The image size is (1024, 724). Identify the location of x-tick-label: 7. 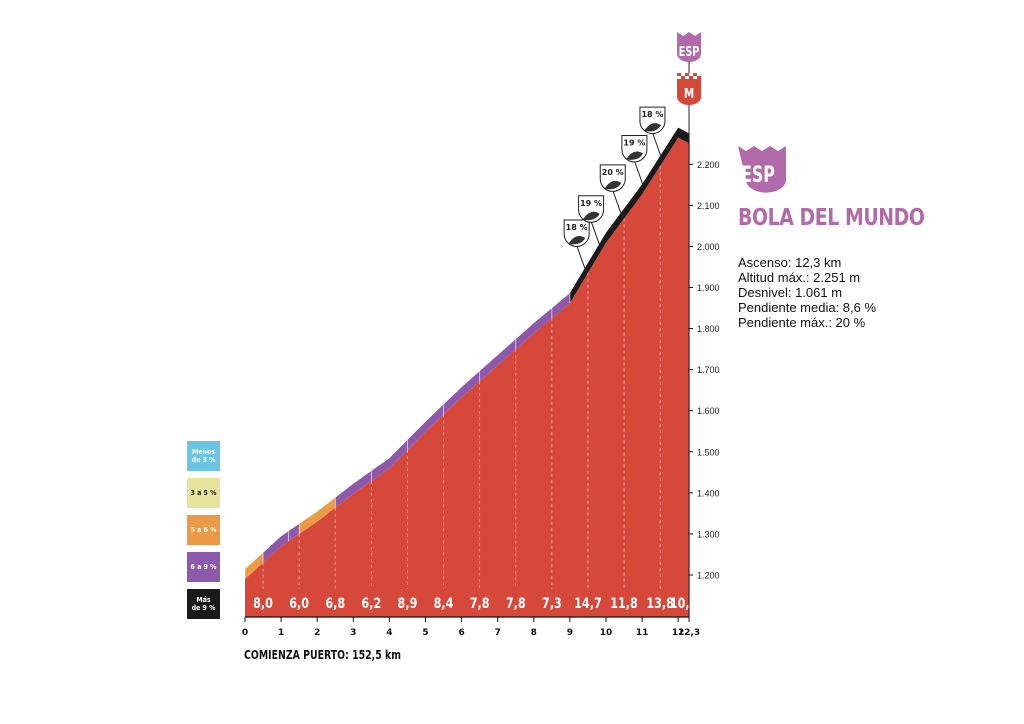
(498, 633).